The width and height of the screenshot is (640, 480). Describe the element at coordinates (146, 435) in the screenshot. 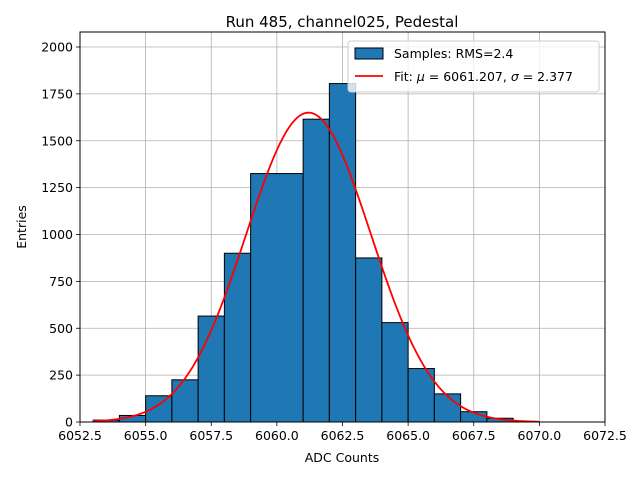

I see `x-tick-label: 6055.0` at that location.